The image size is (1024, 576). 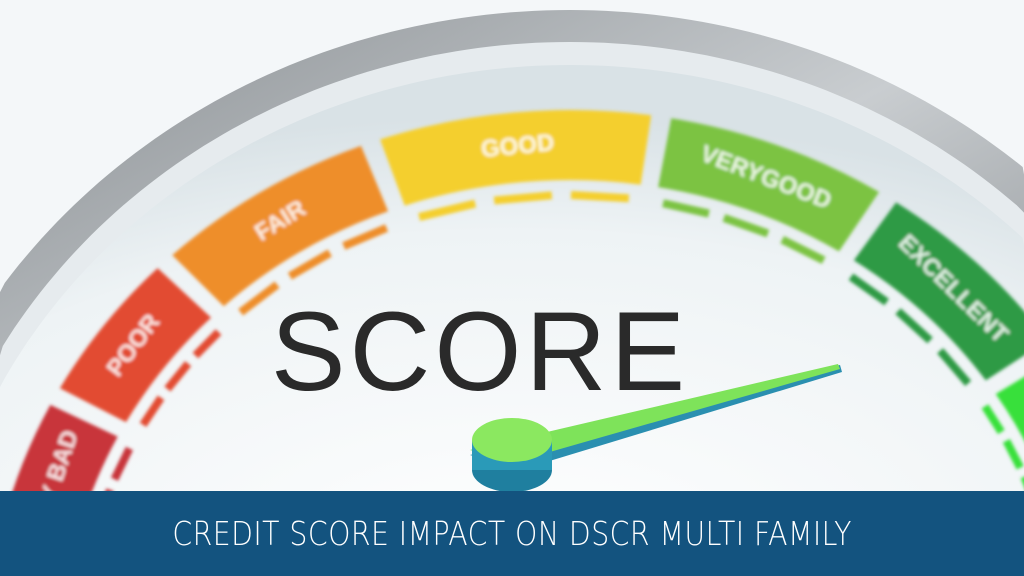 I want to click on title-banner: CREDIT SCORE IMPACT ON DSCR MULTI FAMILY, so click(x=512, y=533).